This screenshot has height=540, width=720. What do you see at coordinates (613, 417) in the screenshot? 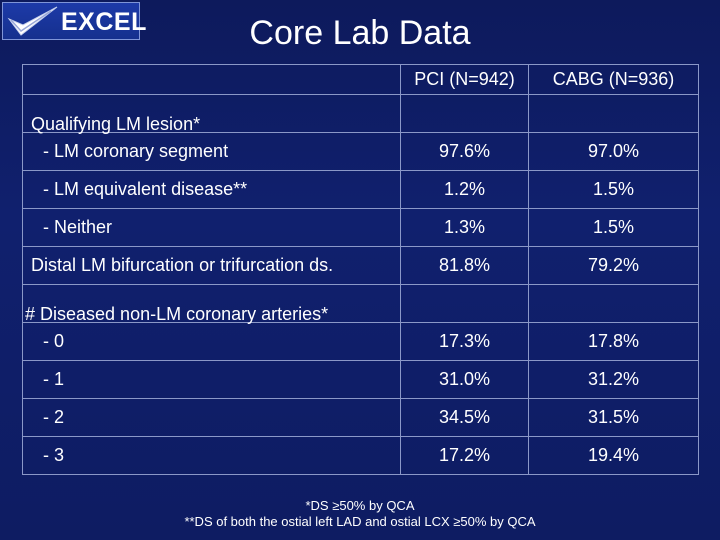
I see `cabg-value: 31.5%` at bounding box center [613, 417].